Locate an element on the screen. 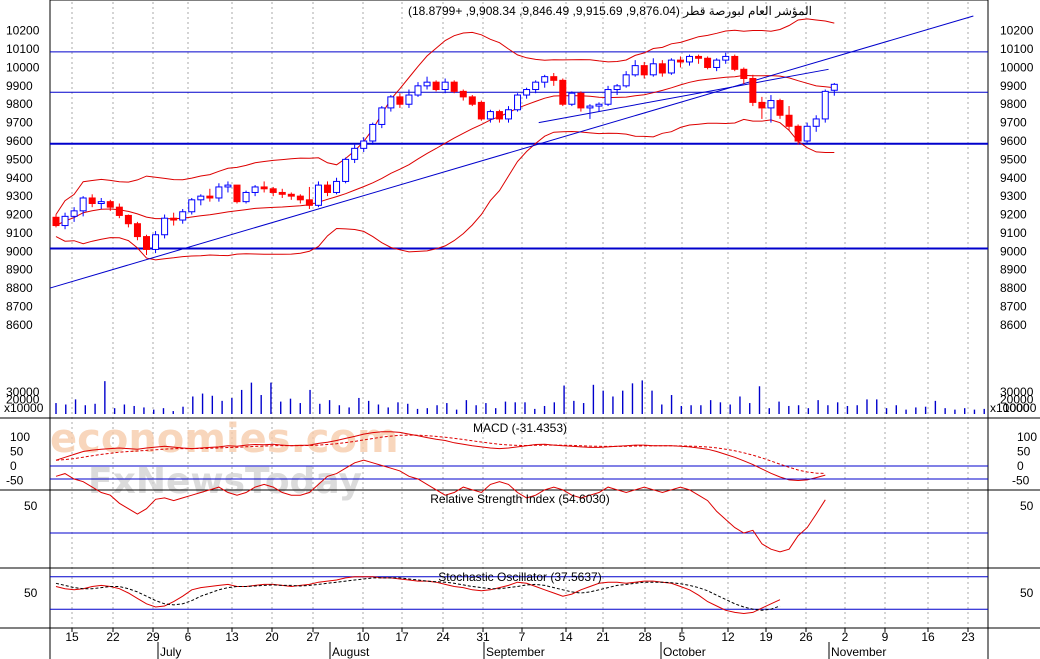 The width and height of the screenshot is (1040, 659). volume-tick-right: 10000 is located at coordinates (1020, 408).